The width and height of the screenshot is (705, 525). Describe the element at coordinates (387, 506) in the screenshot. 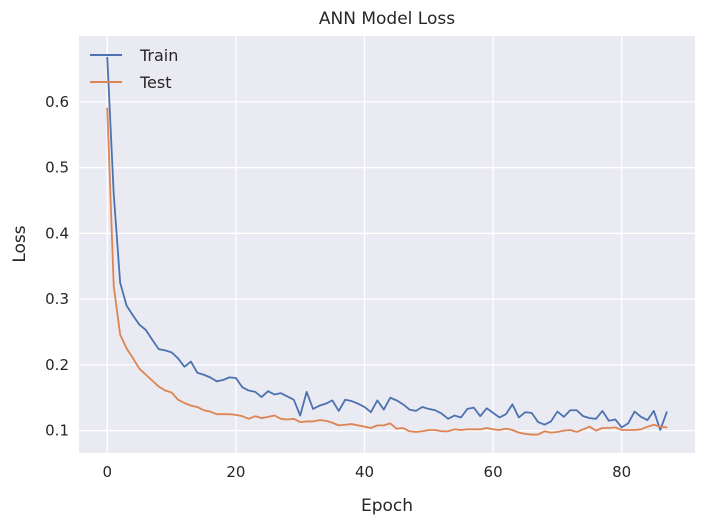

I see `x-axis-label: Epoch` at that location.